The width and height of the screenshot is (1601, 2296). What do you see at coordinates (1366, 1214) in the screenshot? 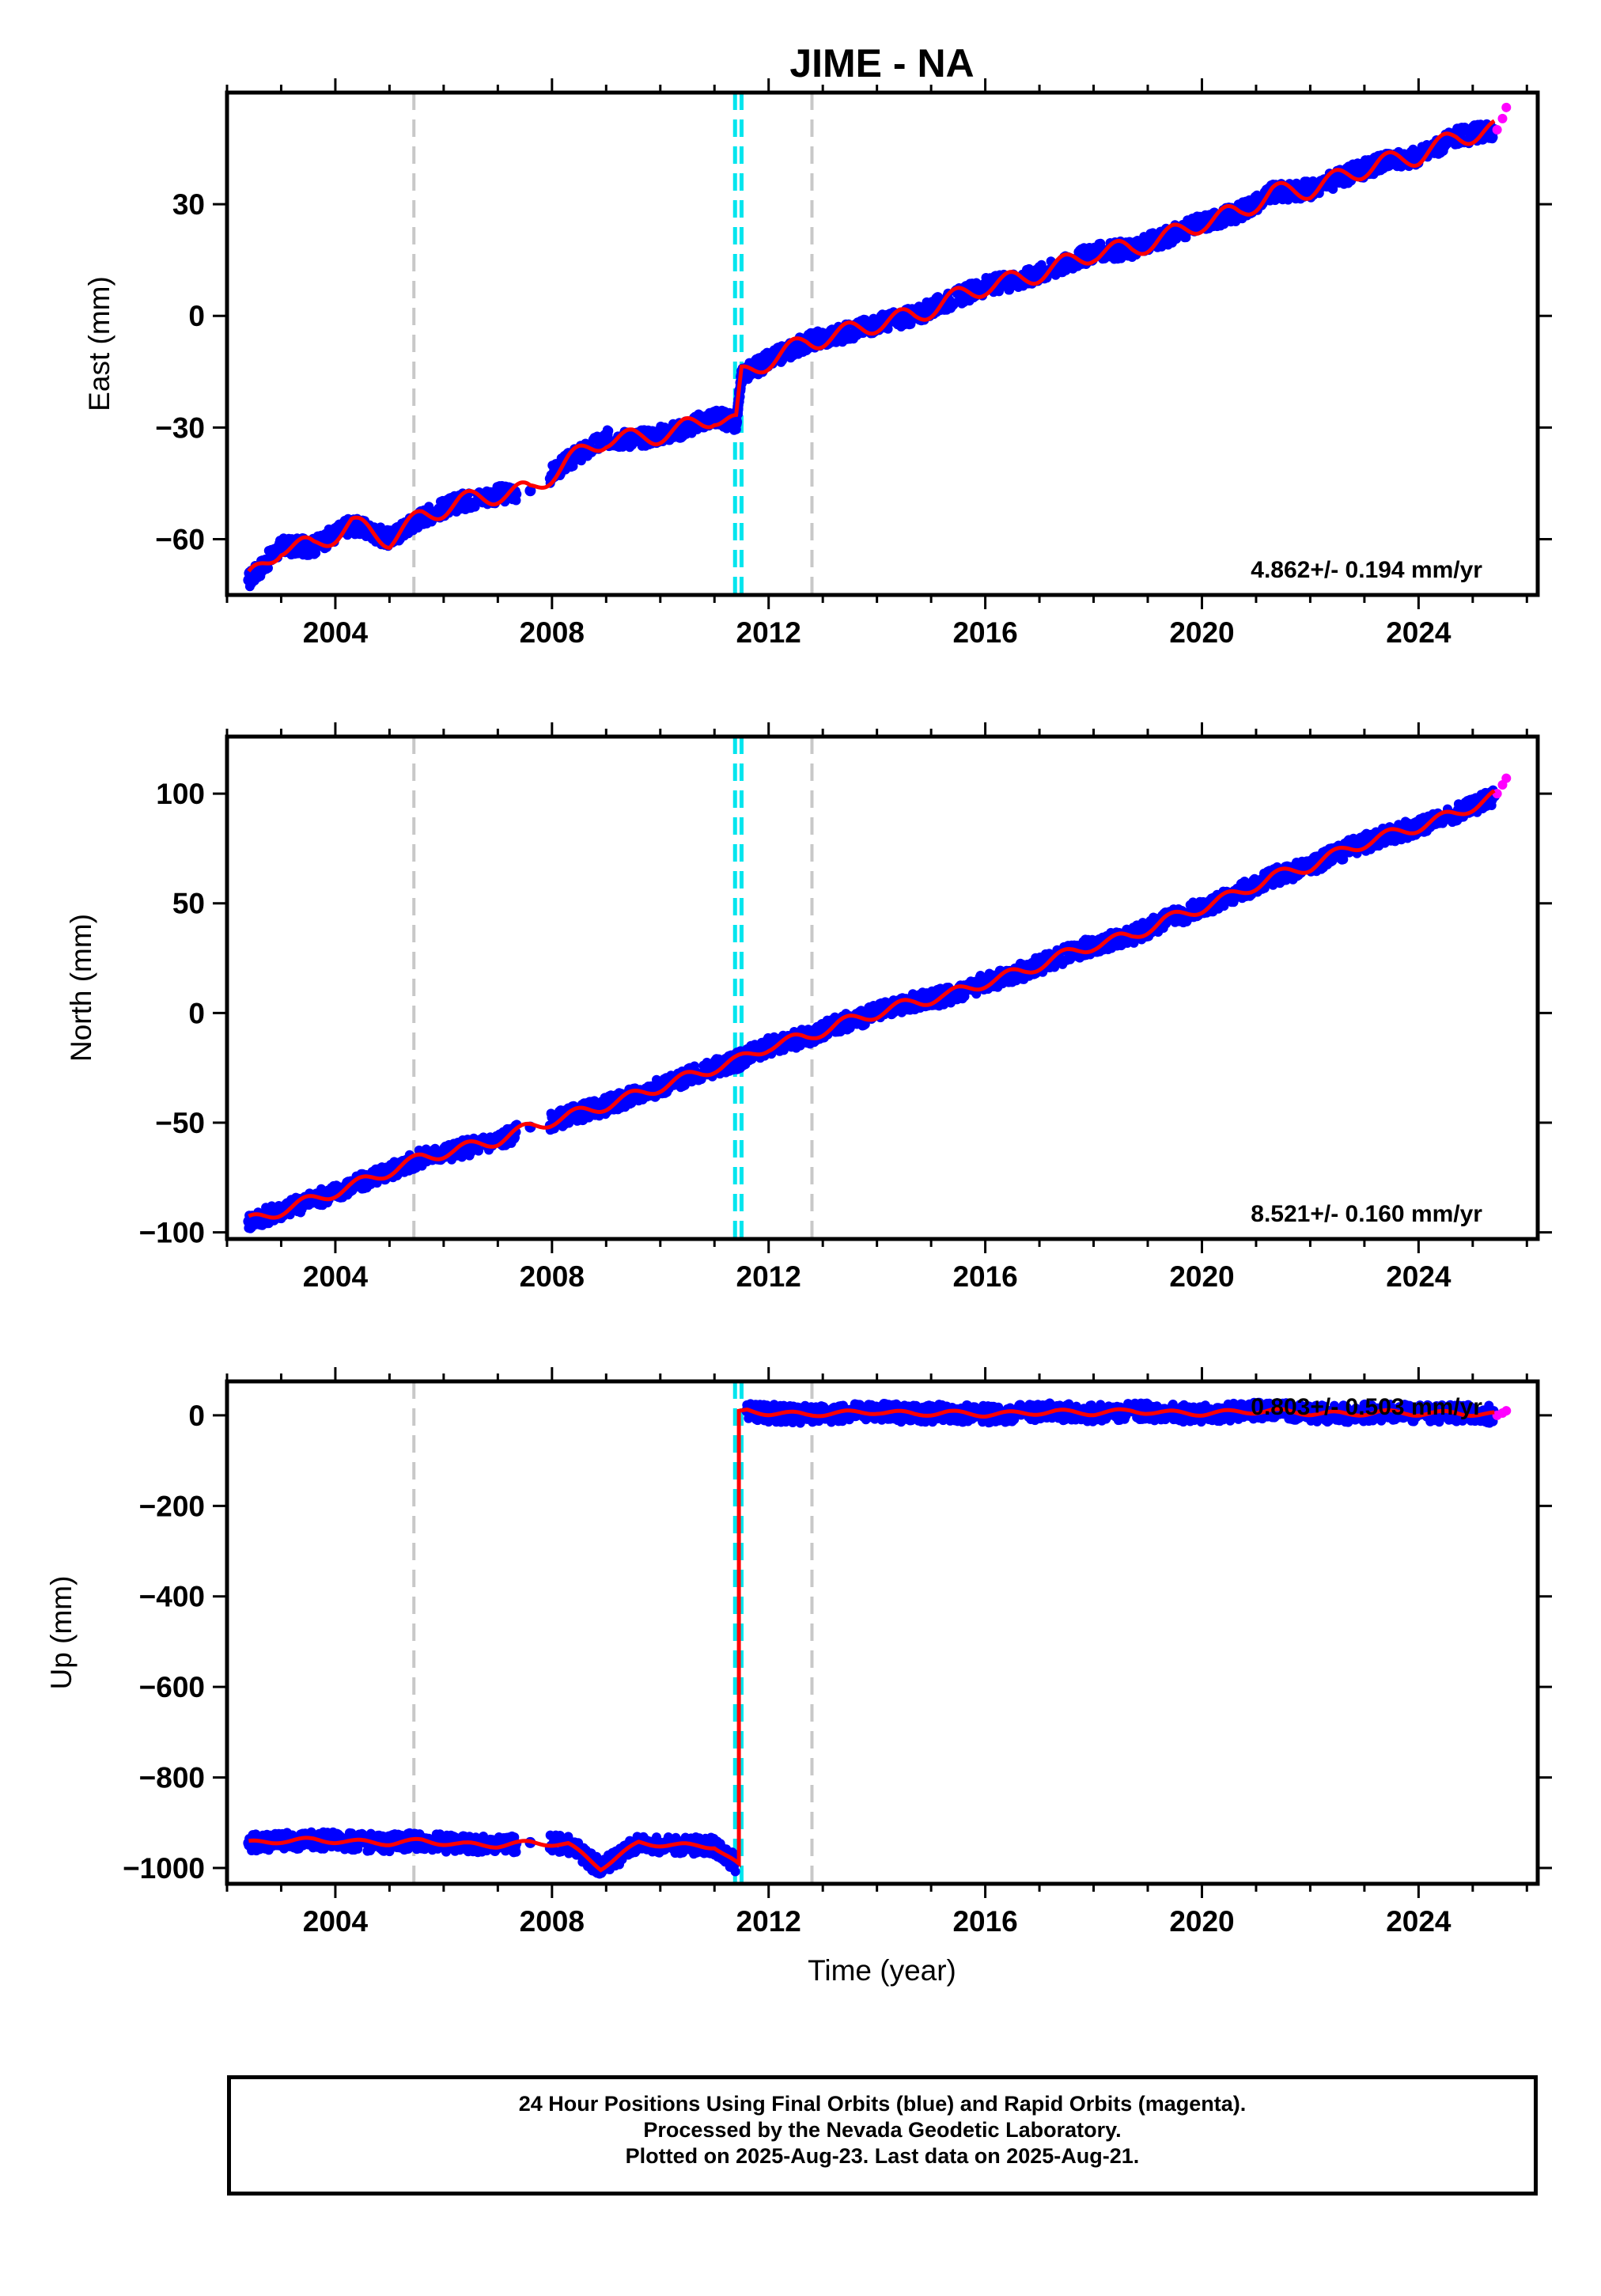
I see `rate-label: 8.521+/- 0.160 mm/yr` at bounding box center [1366, 1214].